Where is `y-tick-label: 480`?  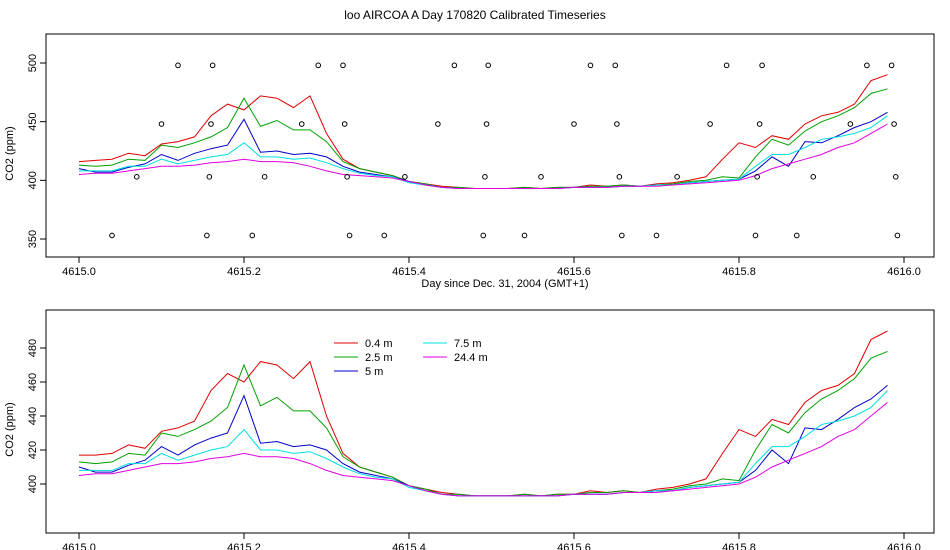
y-tick-label: 480 is located at coordinates (33, 348).